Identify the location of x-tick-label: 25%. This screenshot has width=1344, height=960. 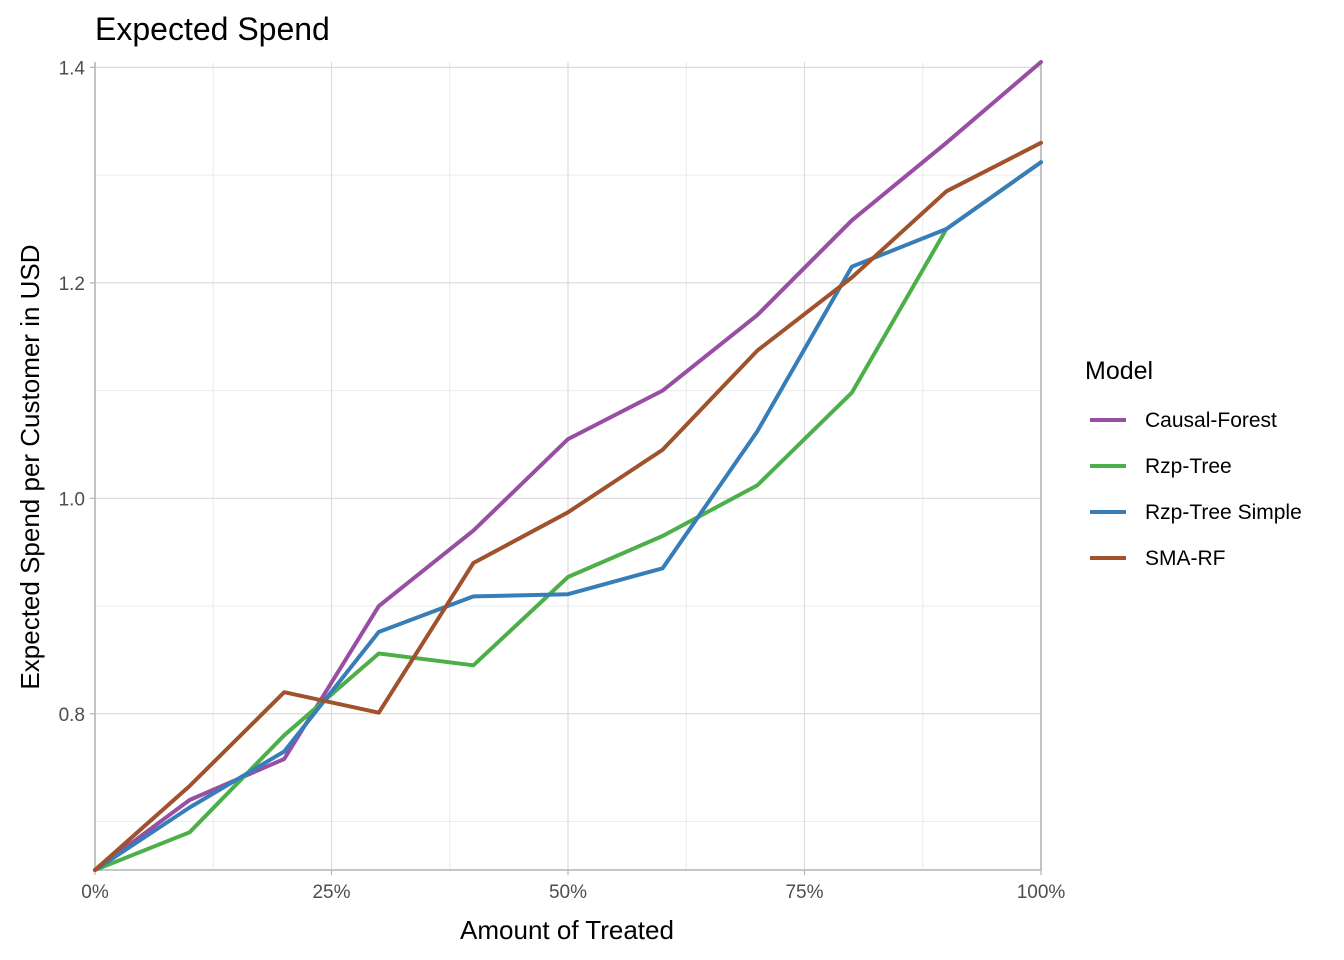
(331, 892).